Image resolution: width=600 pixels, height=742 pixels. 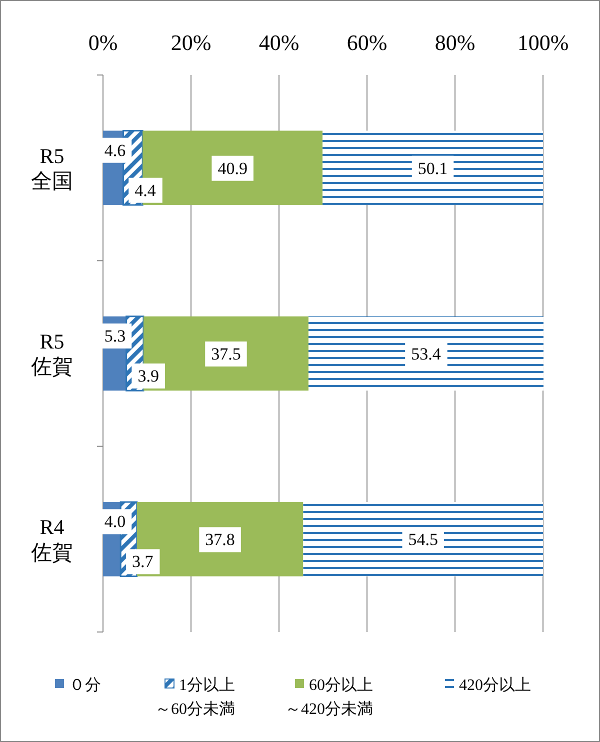 What do you see at coordinates (329, 697) in the screenshot?
I see `legend-label: 60分以上～420分未満` at bounding box center [329, 697].